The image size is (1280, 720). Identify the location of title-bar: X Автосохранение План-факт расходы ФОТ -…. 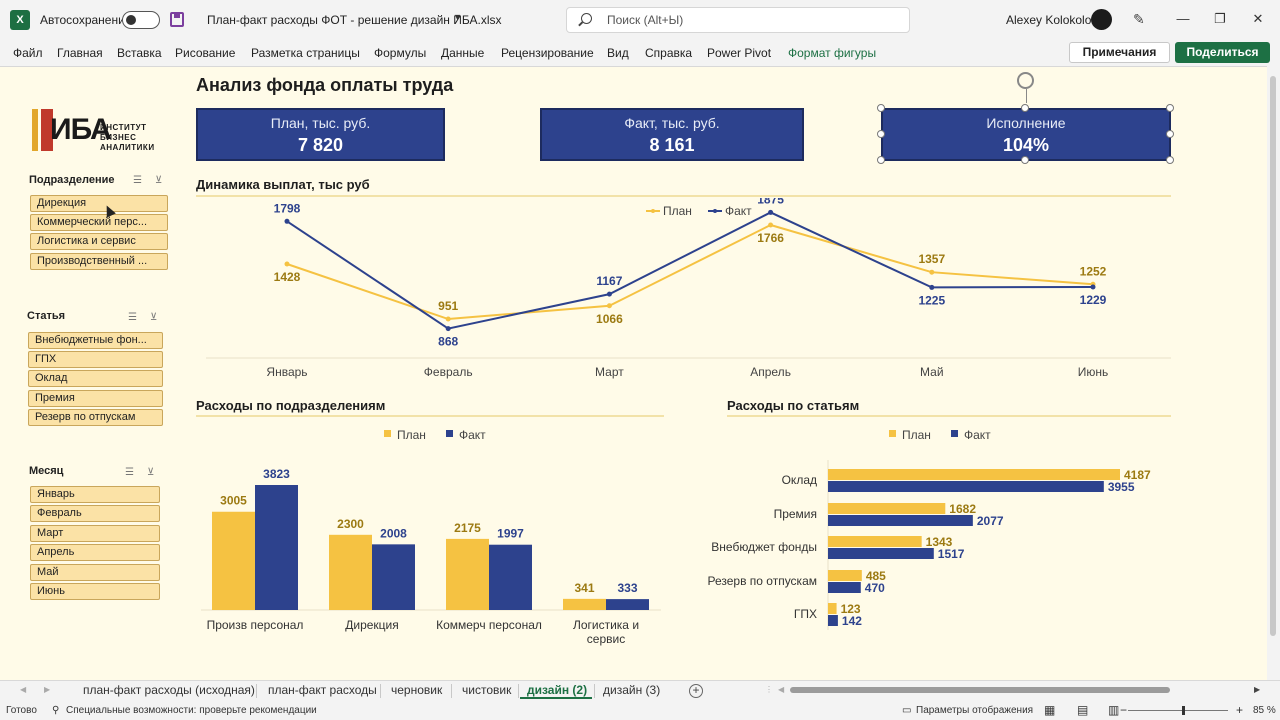
(640, 20).